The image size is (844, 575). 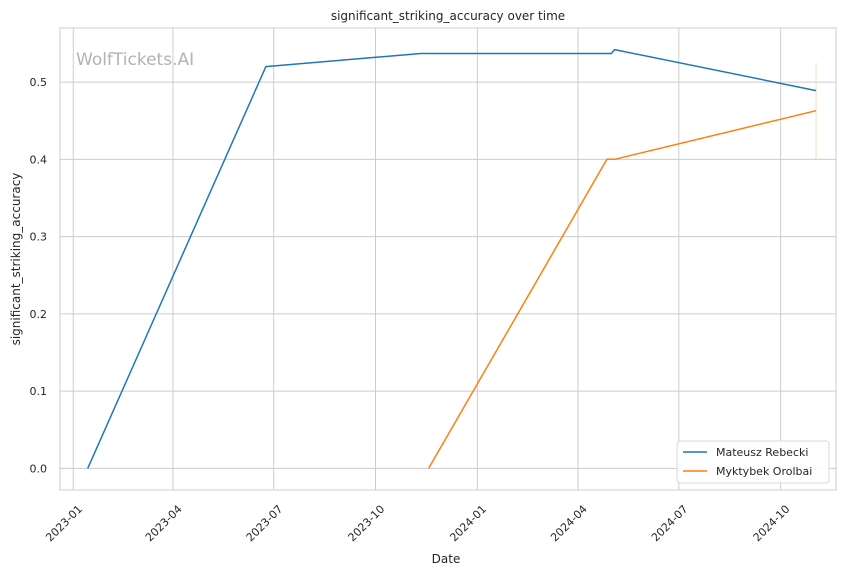 I want to click on legend: Mateusz Rebecki Myktybek Orolbai, so click(x=753, y=462).